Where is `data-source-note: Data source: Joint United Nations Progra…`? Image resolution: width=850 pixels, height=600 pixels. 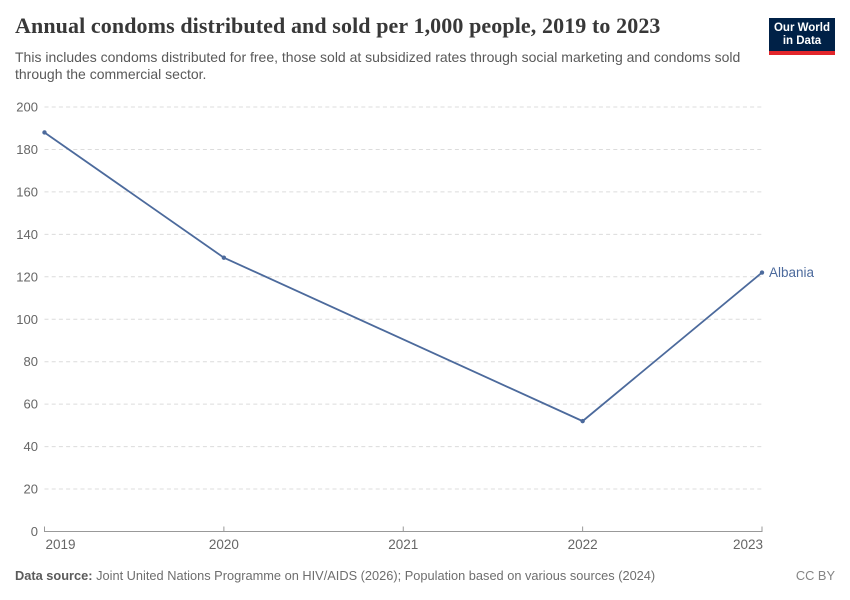
data-source-note: Data source: Joint United Nations Progra… is located at coordinates (335, 575).